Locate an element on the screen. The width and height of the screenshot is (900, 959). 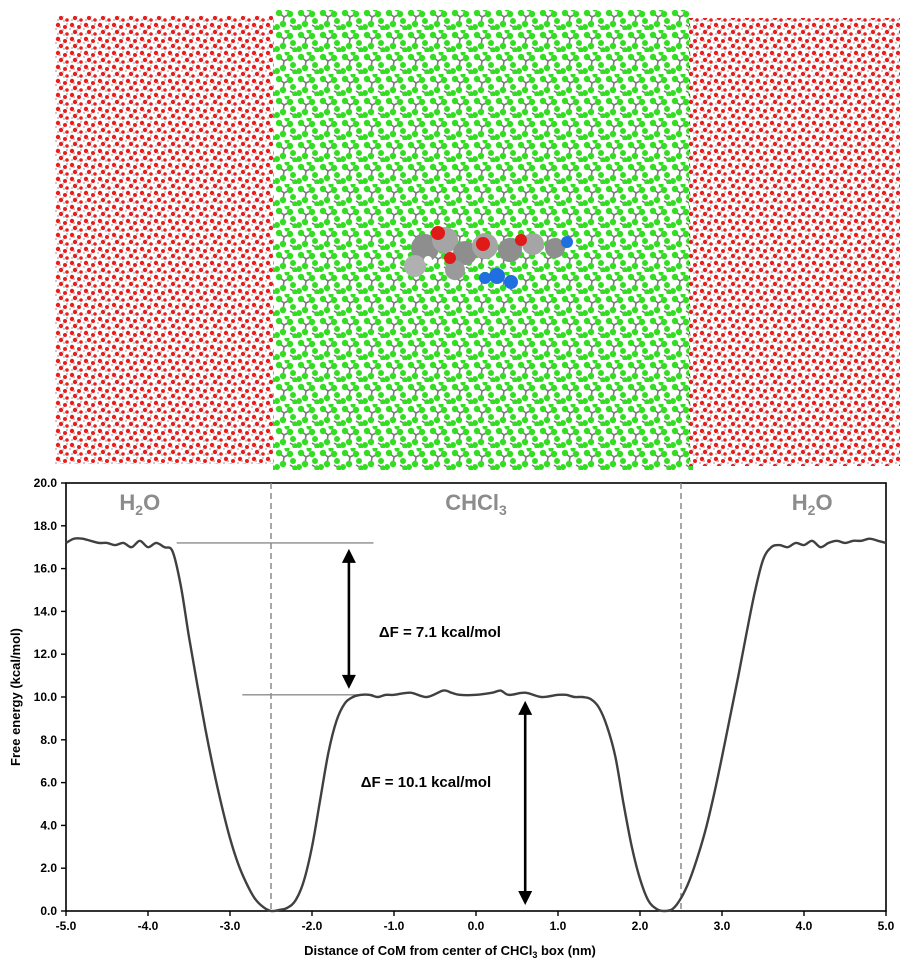
y-axis-title: Free energy (kcal/mol) is located at coordinates (15, 697).